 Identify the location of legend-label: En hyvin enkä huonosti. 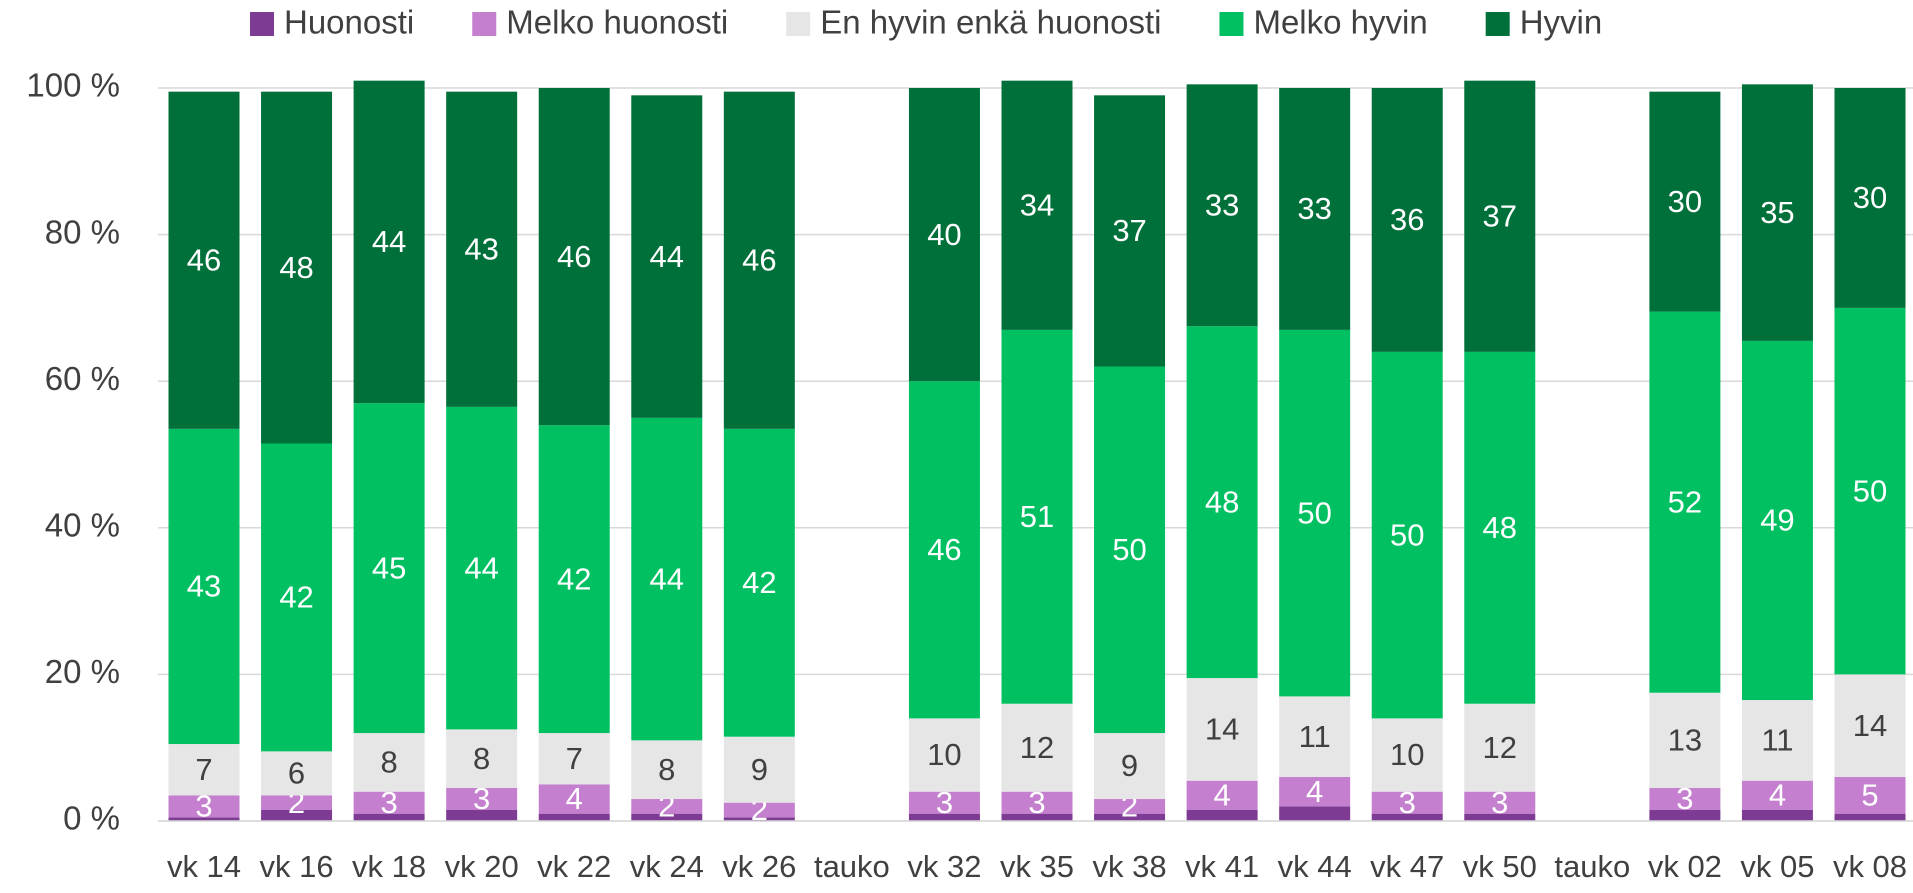
(990, 22).